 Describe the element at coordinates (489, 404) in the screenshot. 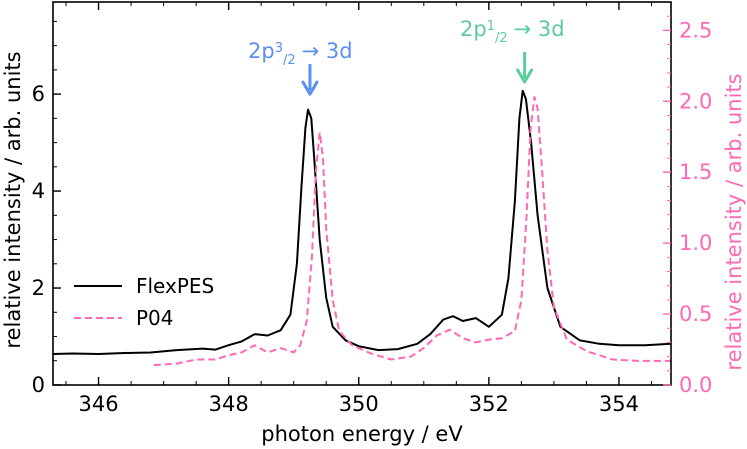

I see `x-tick-label: 352` at that location.